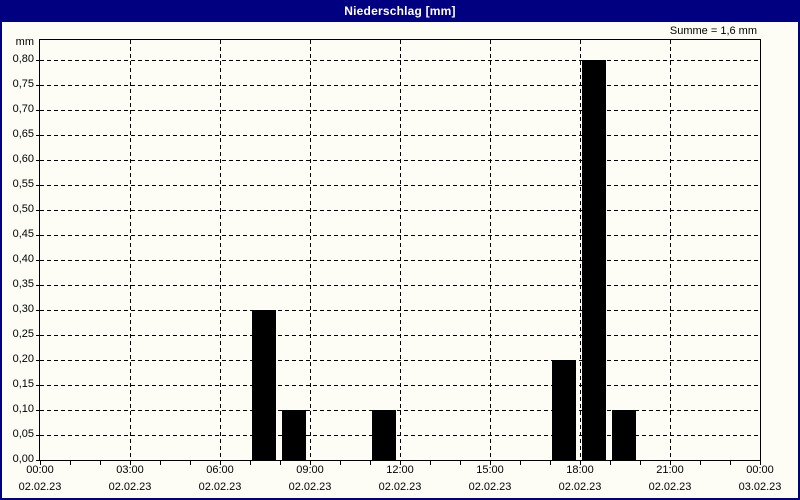 This screenshot has height=500, width=800. I want to click on x-axis-time-label: 15:00, so click(490, 470).